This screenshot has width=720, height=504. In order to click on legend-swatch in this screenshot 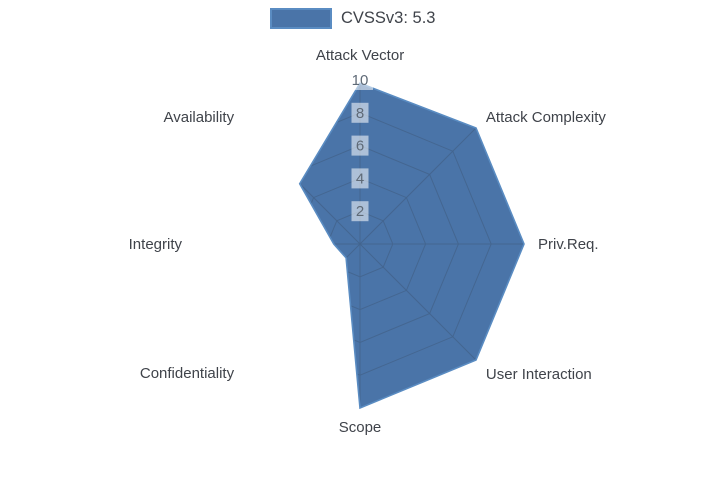, I will do `click(301, 18)`.